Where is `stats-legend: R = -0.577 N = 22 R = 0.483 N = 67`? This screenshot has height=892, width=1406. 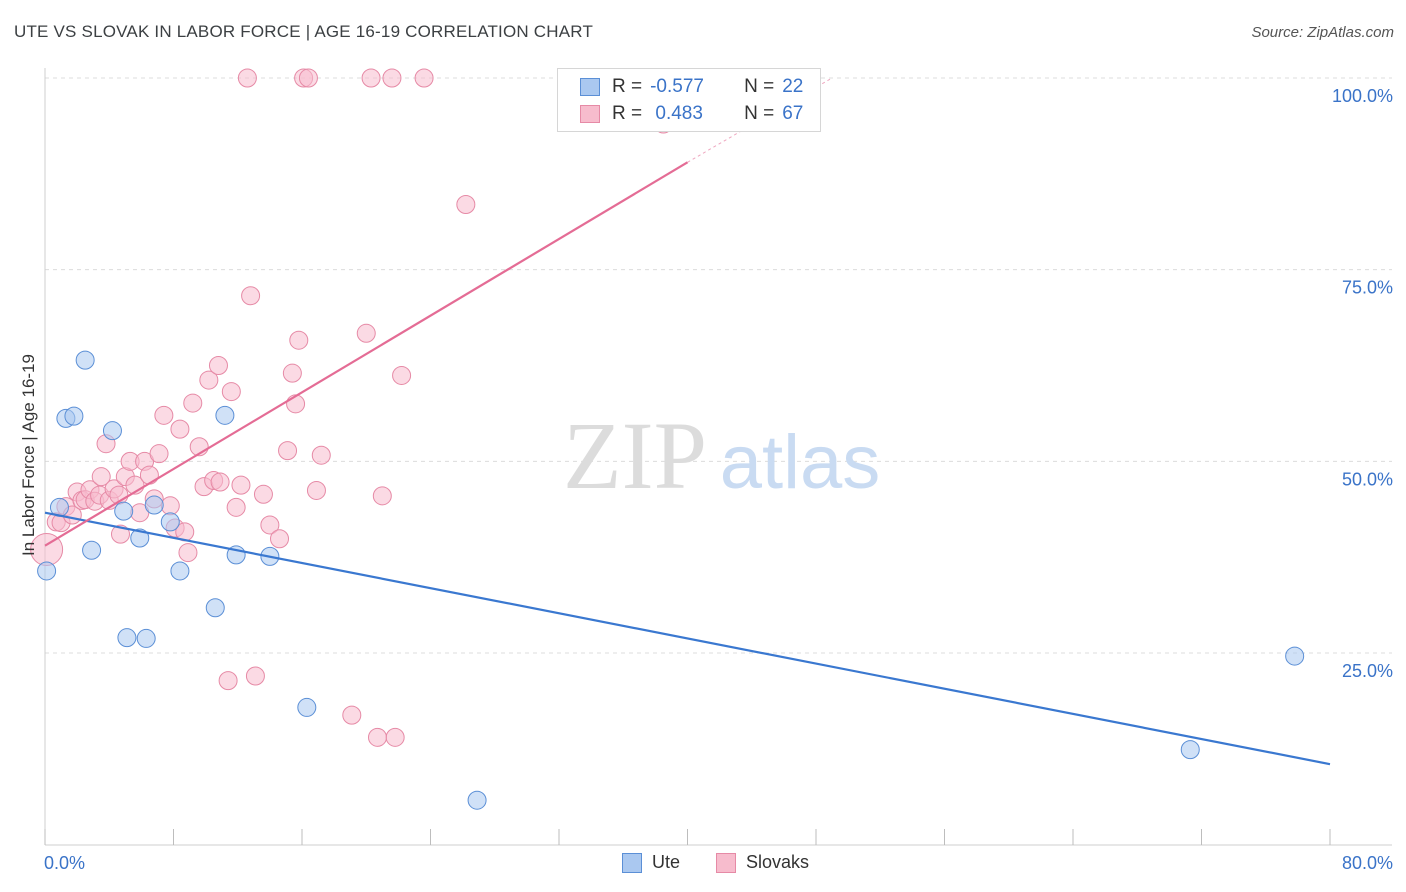
stats-legend: R = -0.577 N = 22 R = 0.483 N = 67 is located at coordinates (689, 100).